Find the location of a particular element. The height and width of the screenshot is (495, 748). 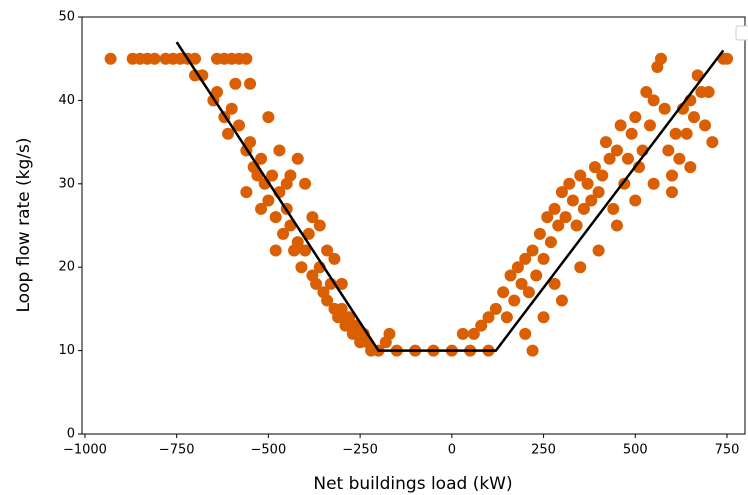

y-axis-label: Loop flow rate (kg/s) is located at coordinates (24, 224).